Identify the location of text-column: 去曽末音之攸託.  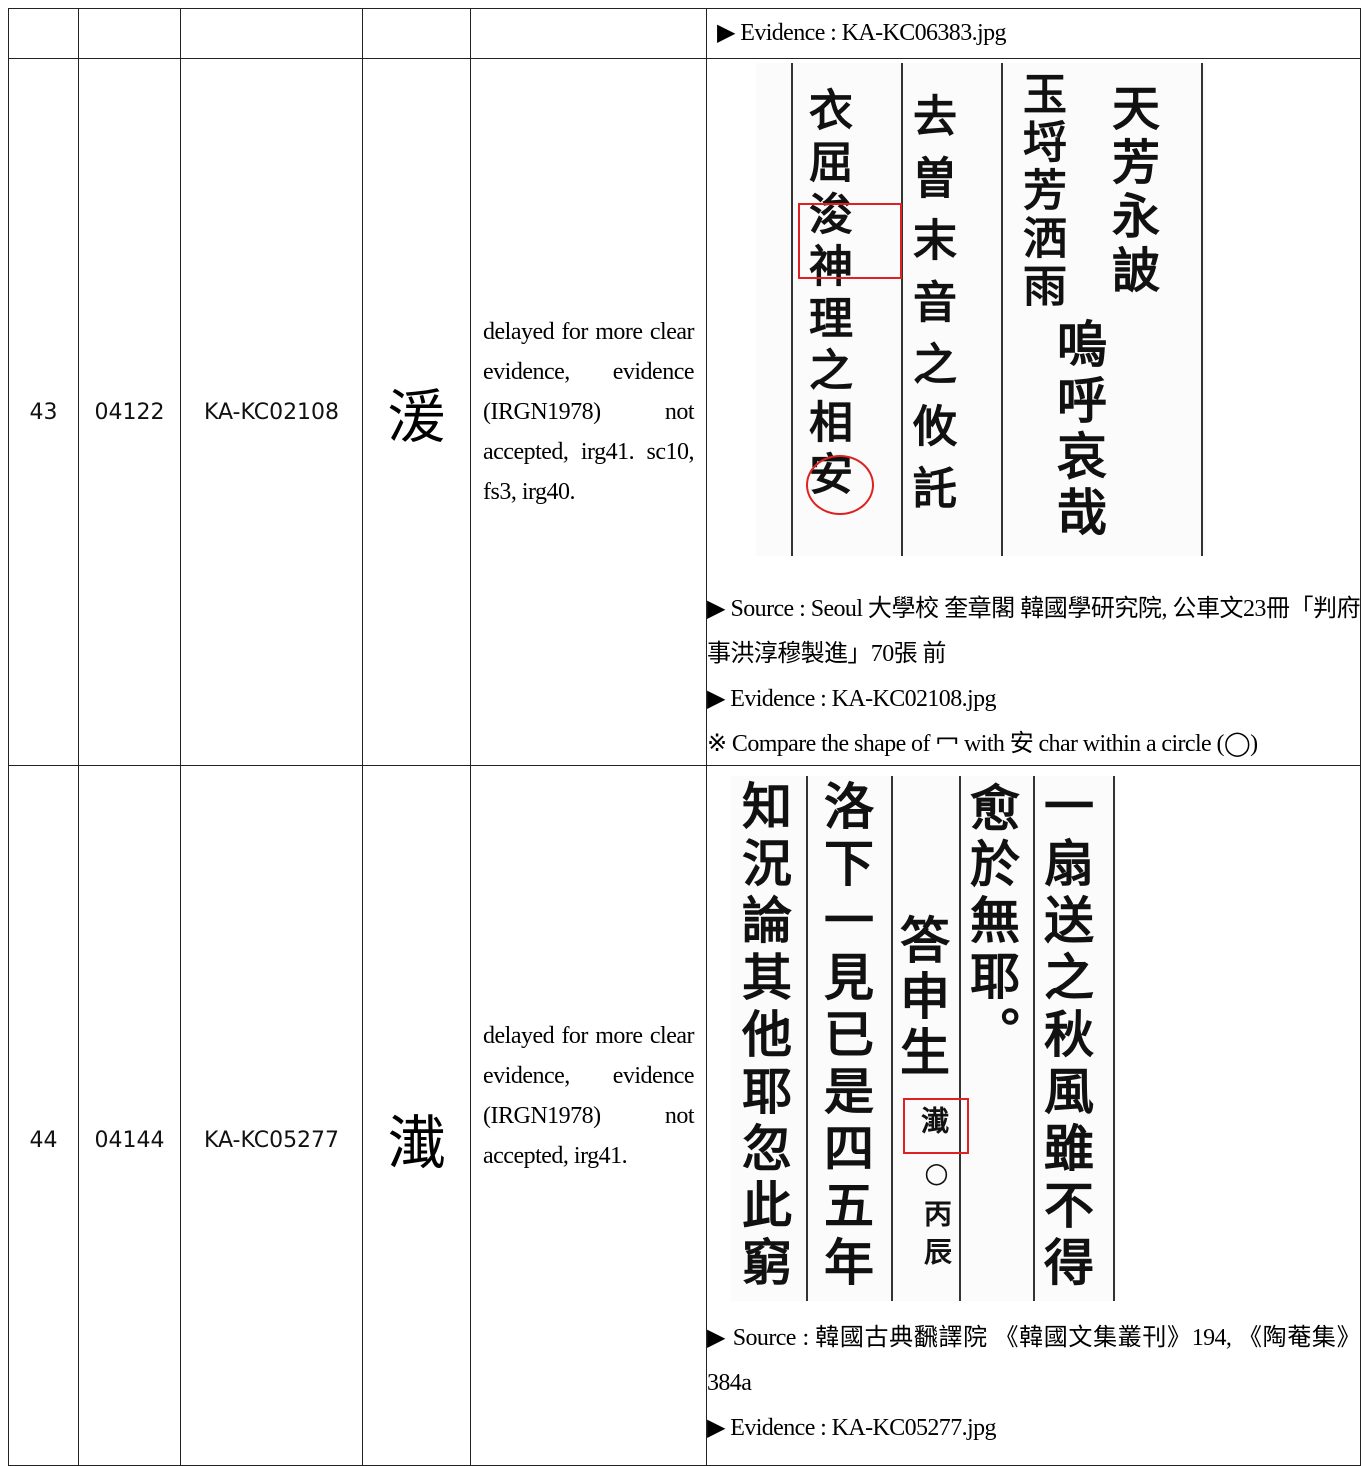
(930, 310).